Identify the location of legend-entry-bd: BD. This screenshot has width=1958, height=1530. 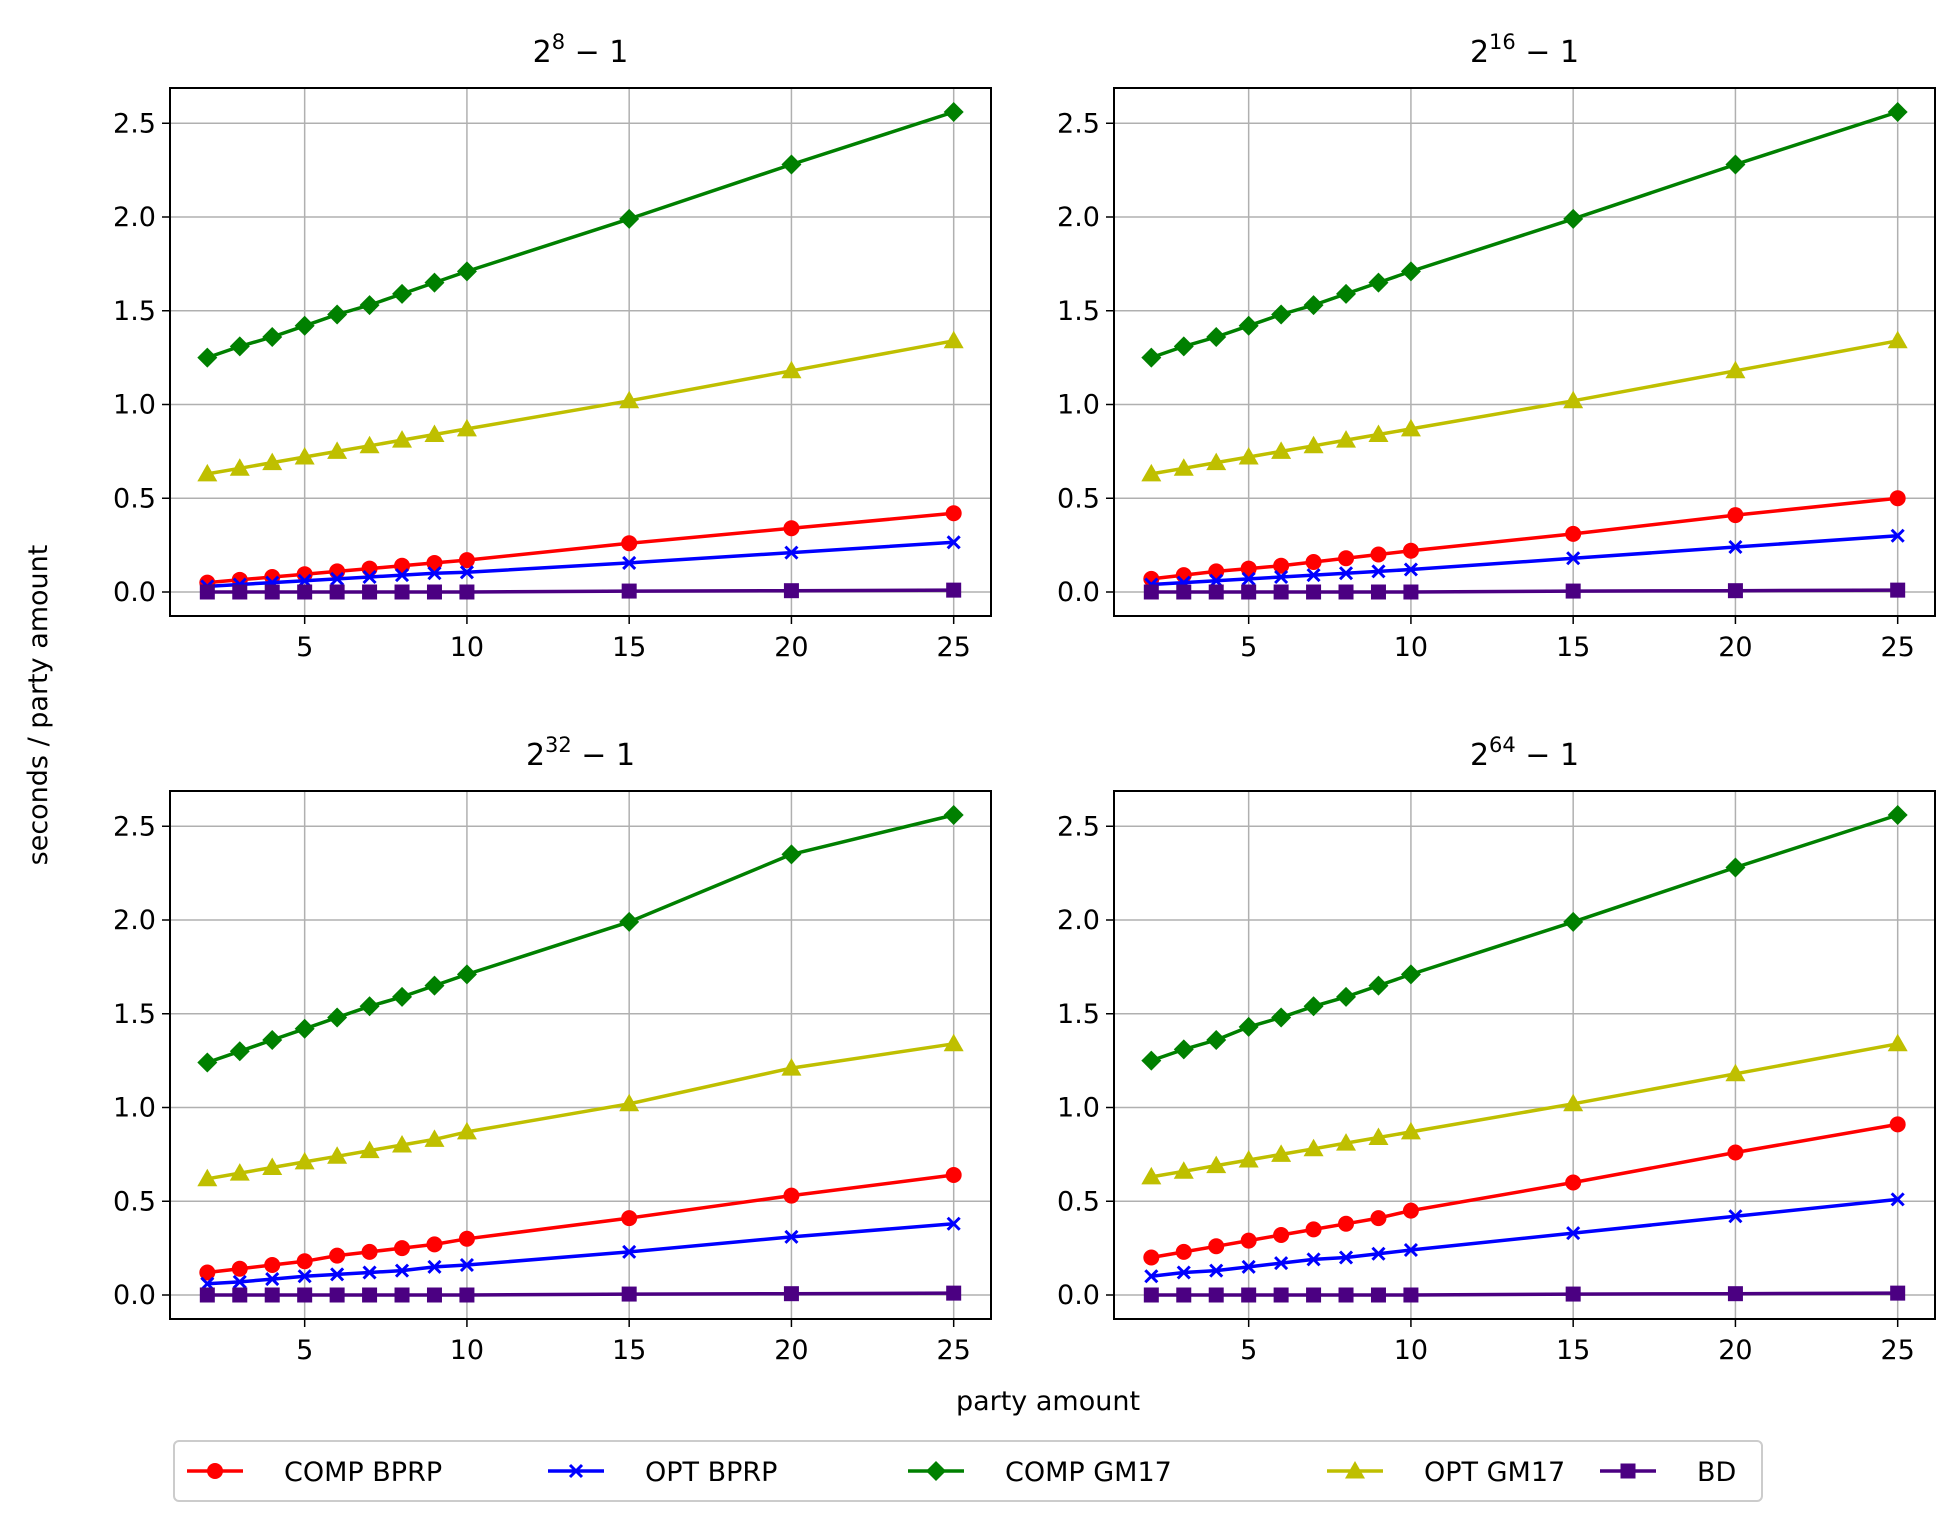
(1668, 1472).